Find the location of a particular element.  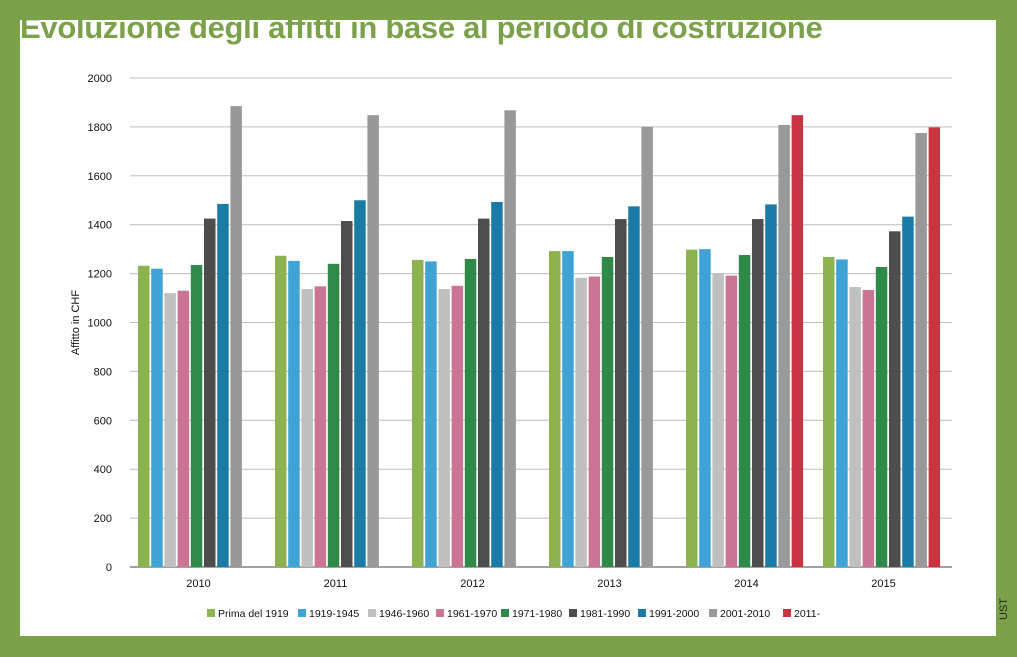

bar-2012-s6 is located at coordinates (497, 384).